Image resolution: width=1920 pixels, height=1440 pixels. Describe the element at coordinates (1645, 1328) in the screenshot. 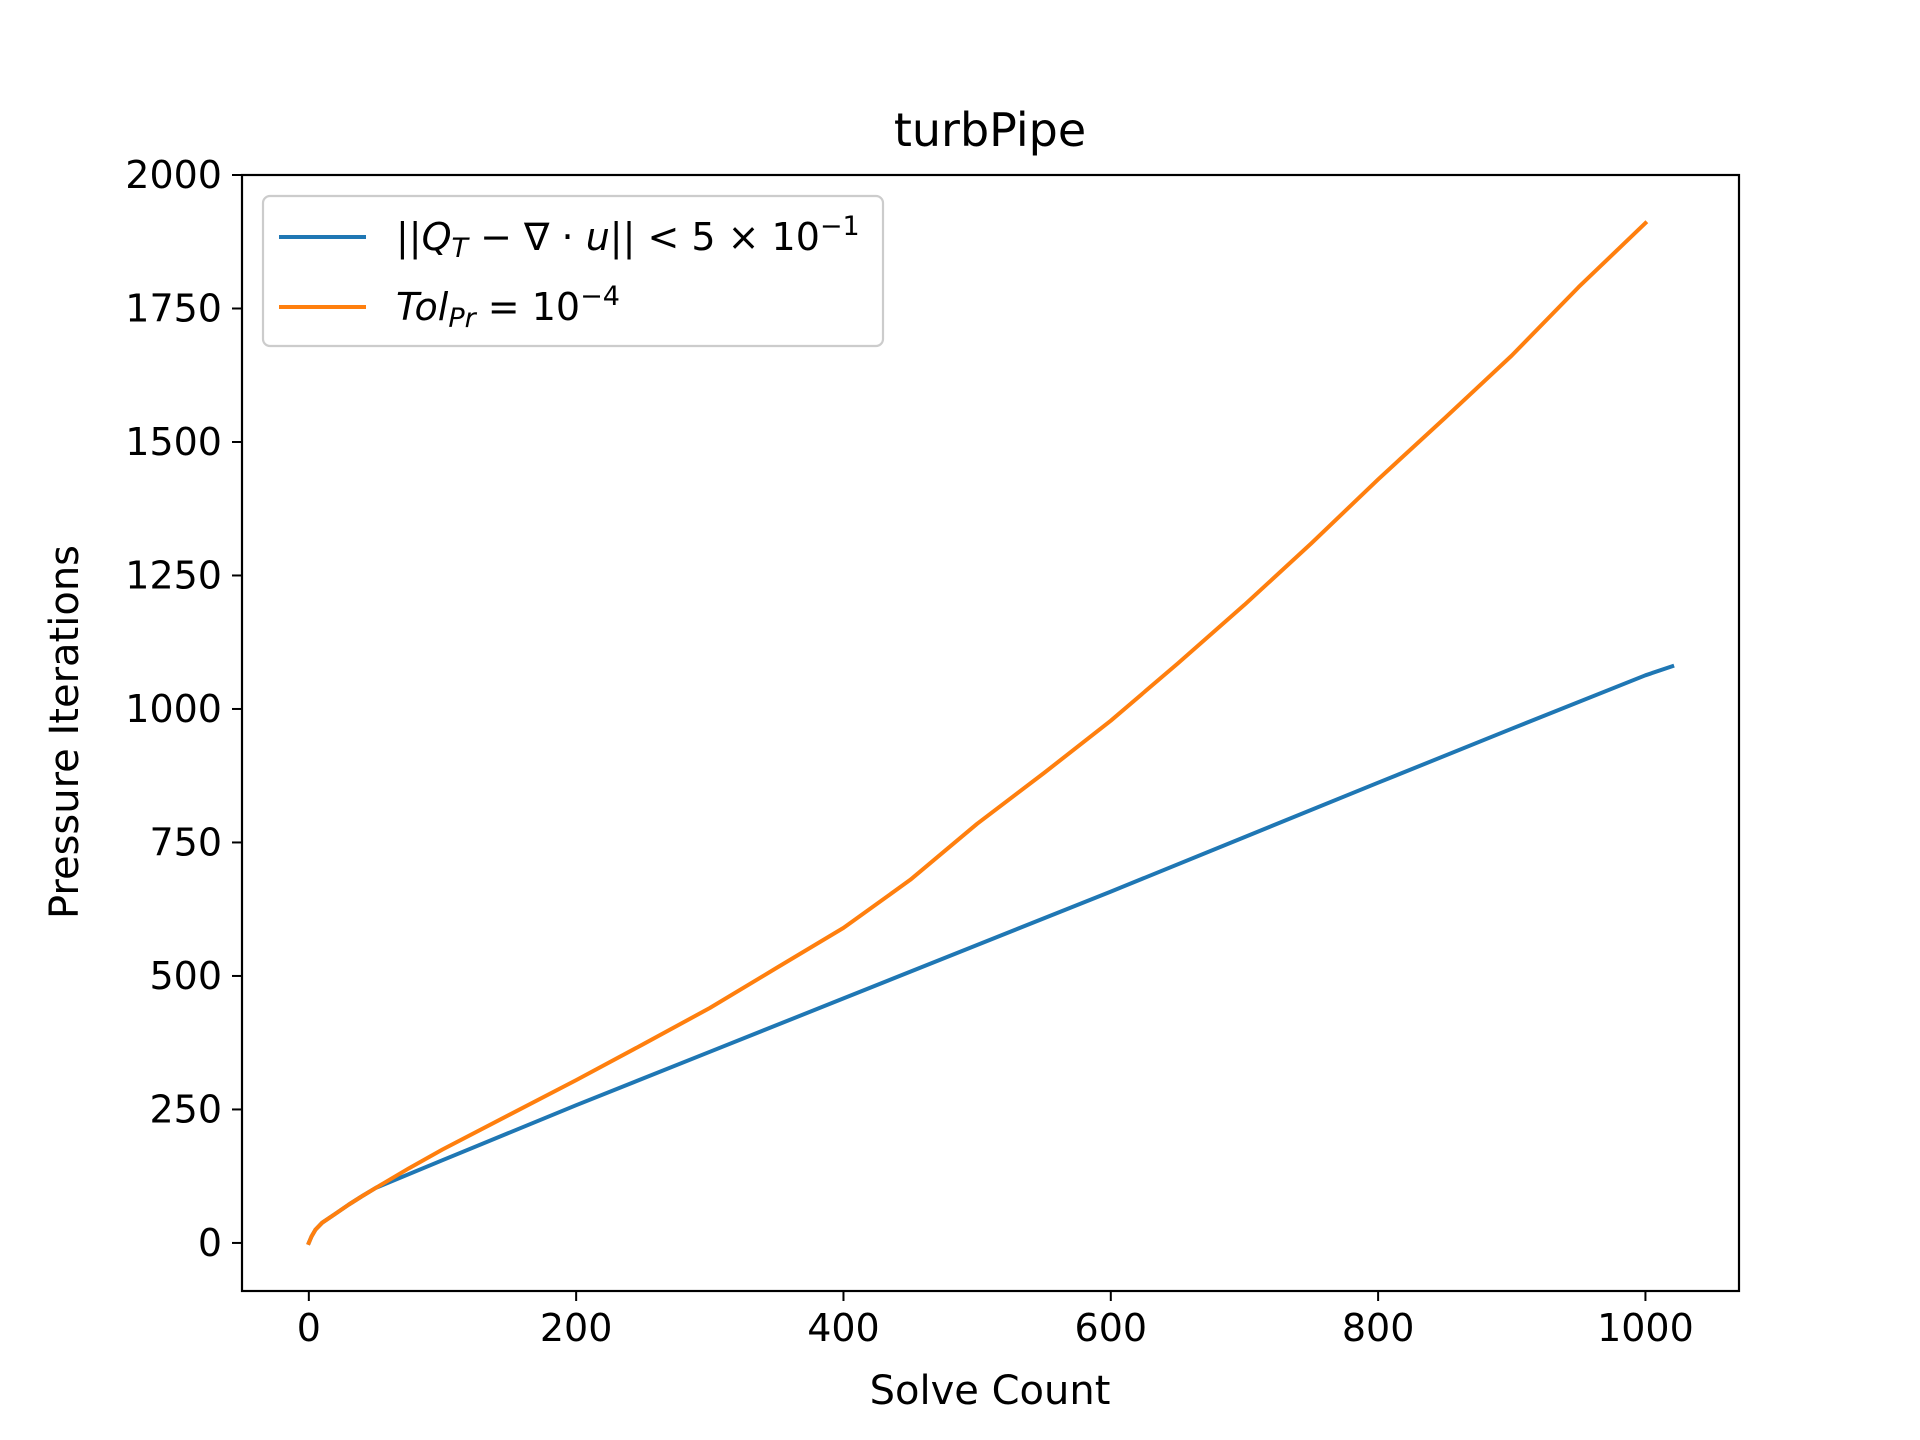

I see `x-tick-label: 1000` at that location.